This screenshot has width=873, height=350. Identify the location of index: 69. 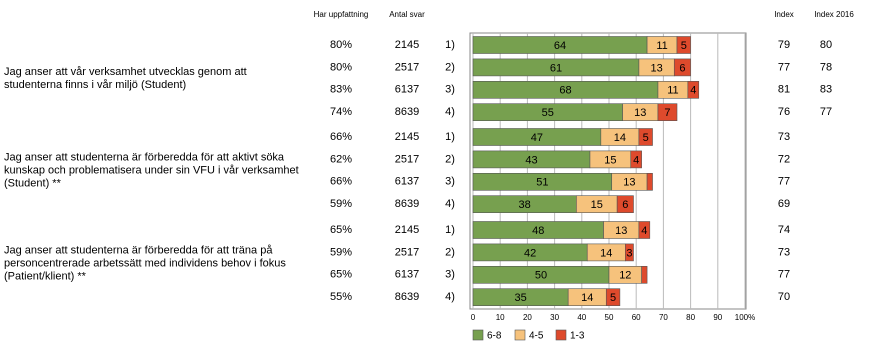
(784, 204).